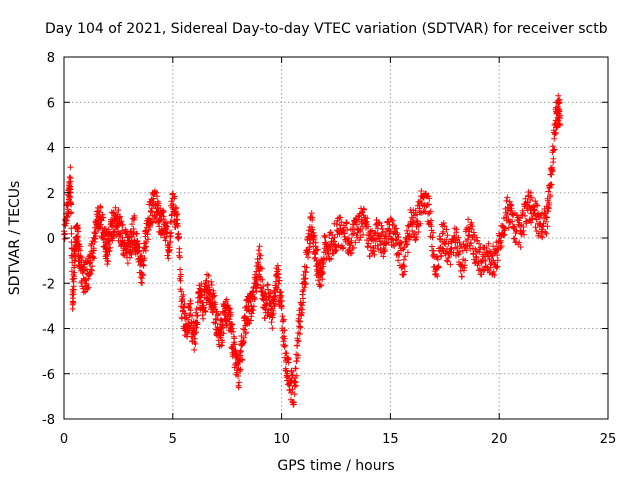  What do you see at coordinates (15, 238) in the screenshot?
I see `y-axis-label: SDTVAR / TECUs` at bounding box center [15, 238].